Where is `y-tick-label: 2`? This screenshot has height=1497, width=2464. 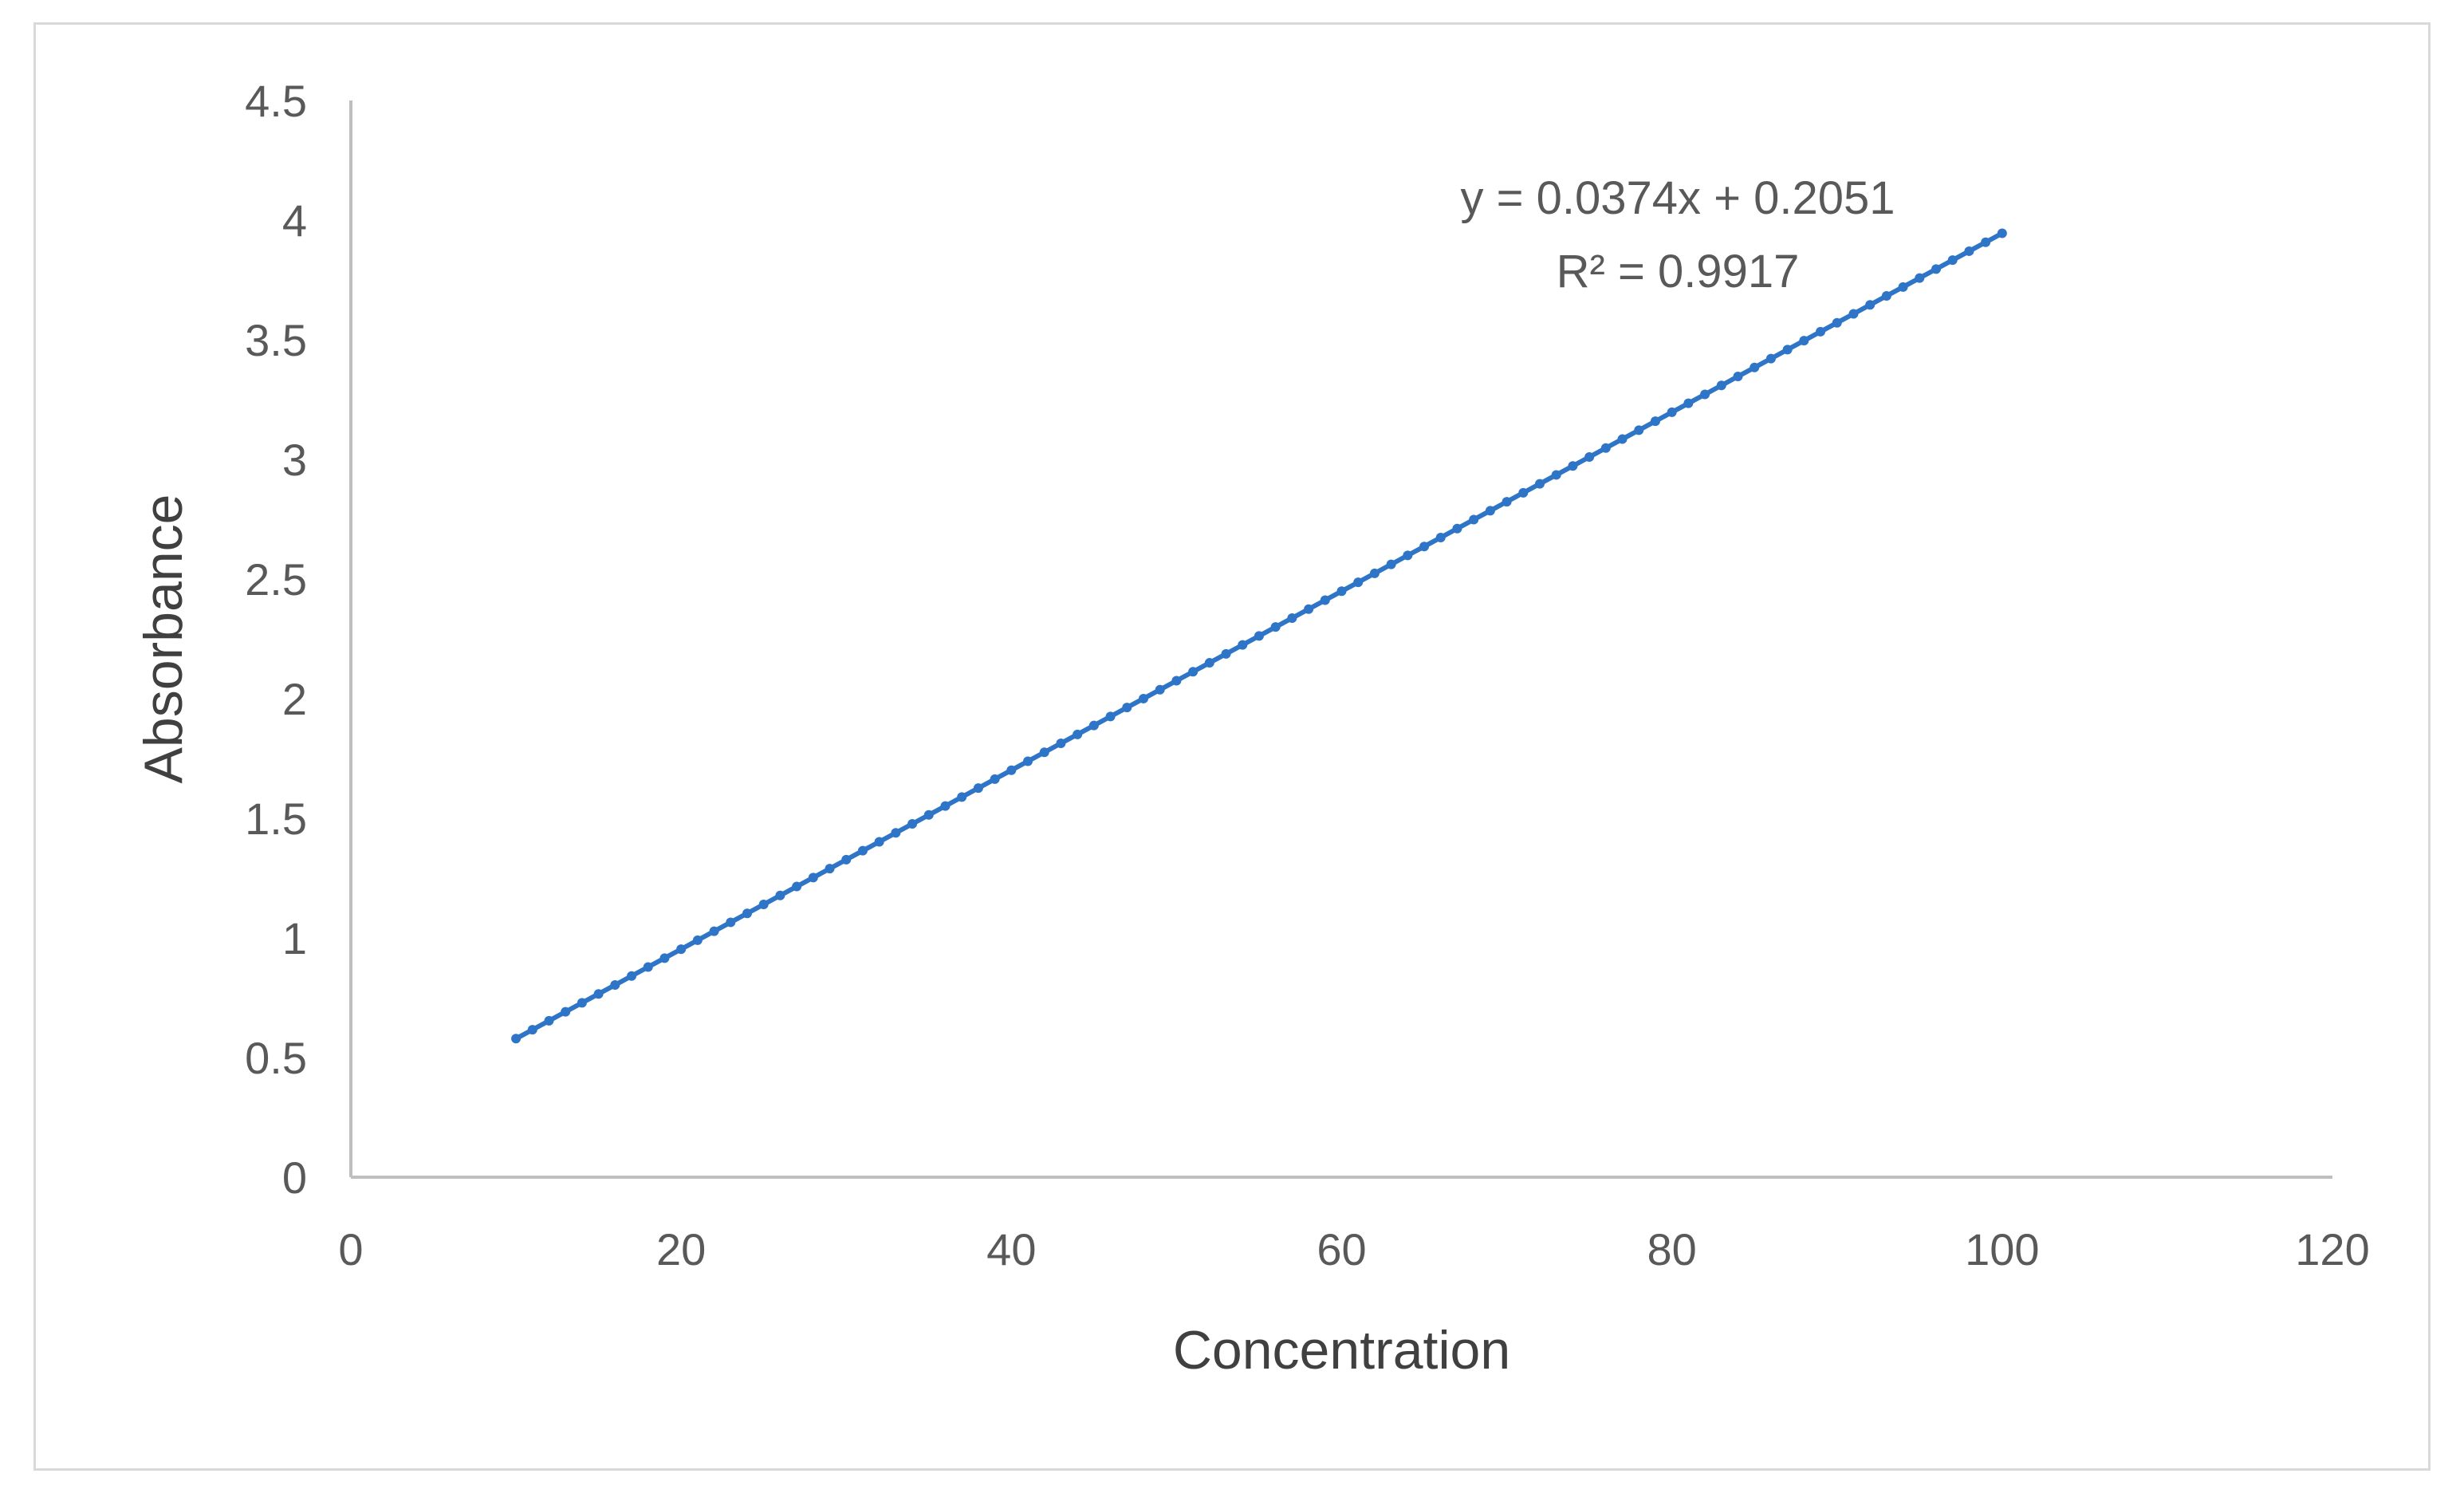
y-tick-label: 2 is located at coordinates (294, 699).